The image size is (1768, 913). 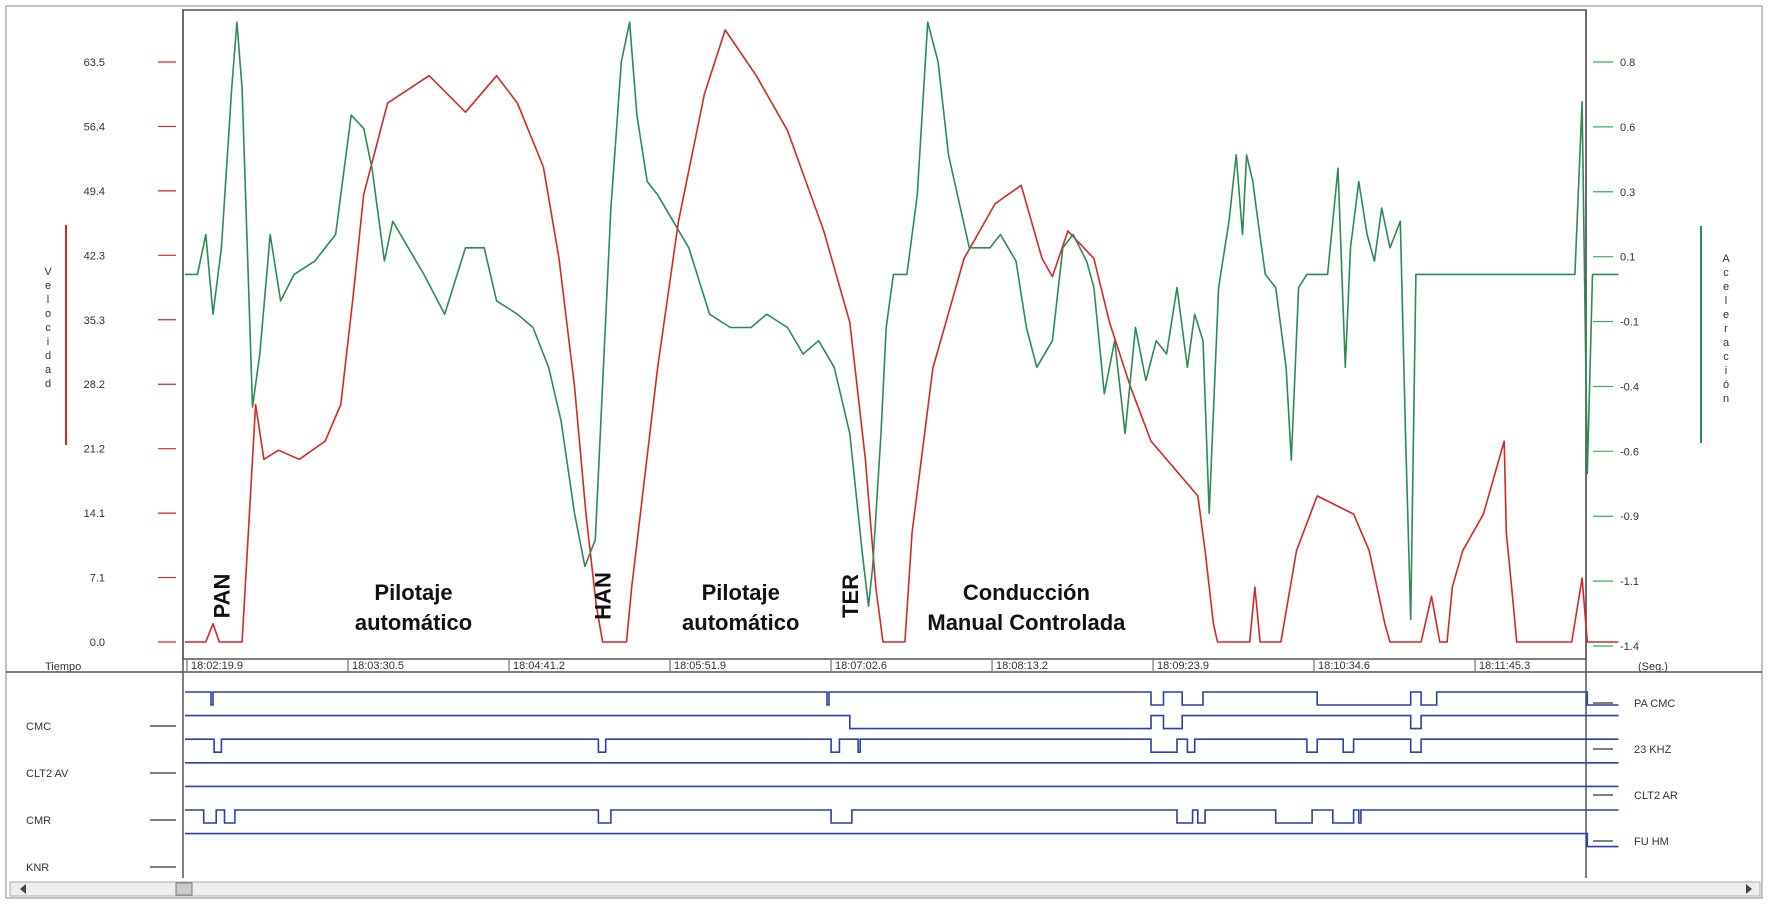 I want to click on left-tick-label: 7.1, so click(x=97, y=579).